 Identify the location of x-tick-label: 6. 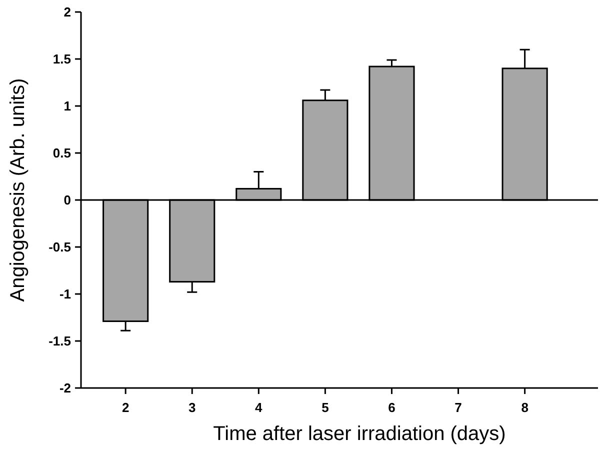
(392, 407).